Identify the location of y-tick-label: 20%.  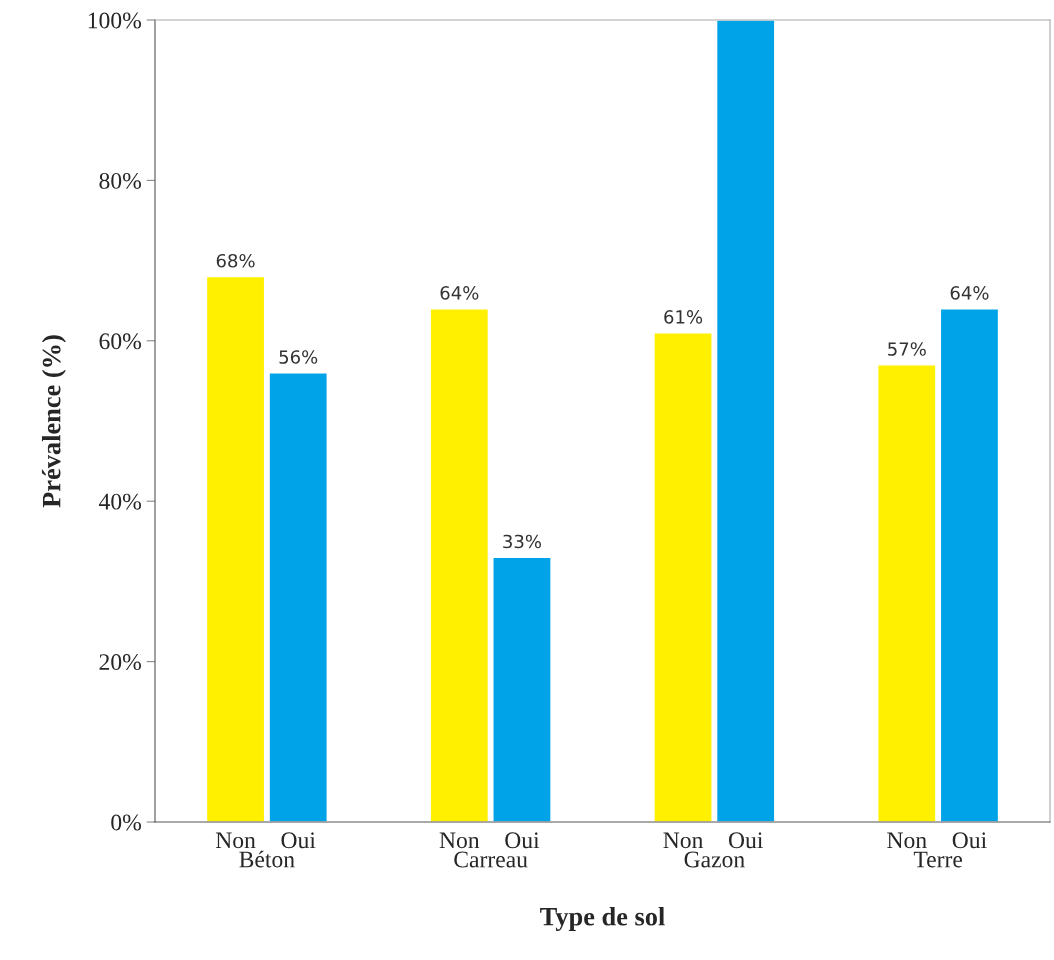
(120, 662).